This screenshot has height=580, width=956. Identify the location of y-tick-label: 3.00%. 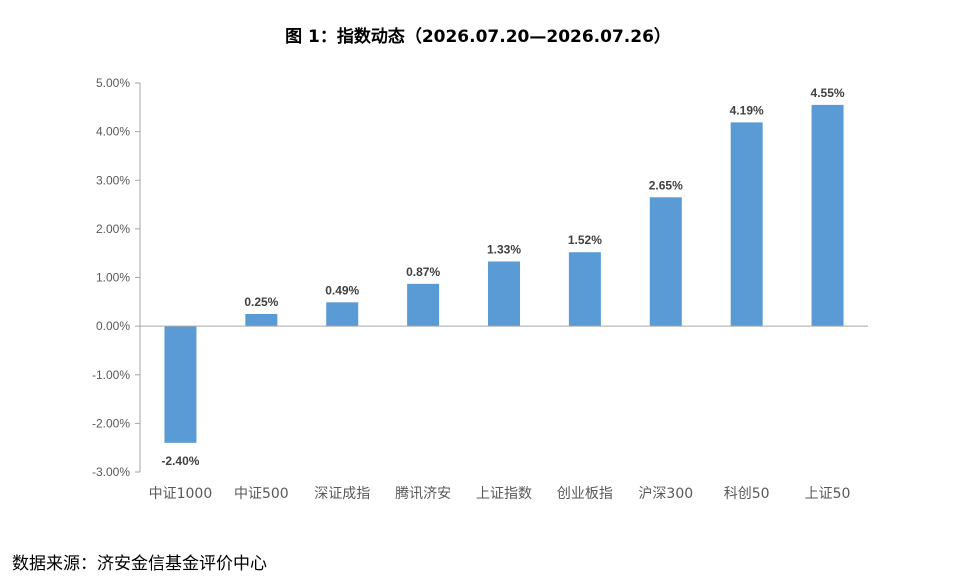
(113, 180).